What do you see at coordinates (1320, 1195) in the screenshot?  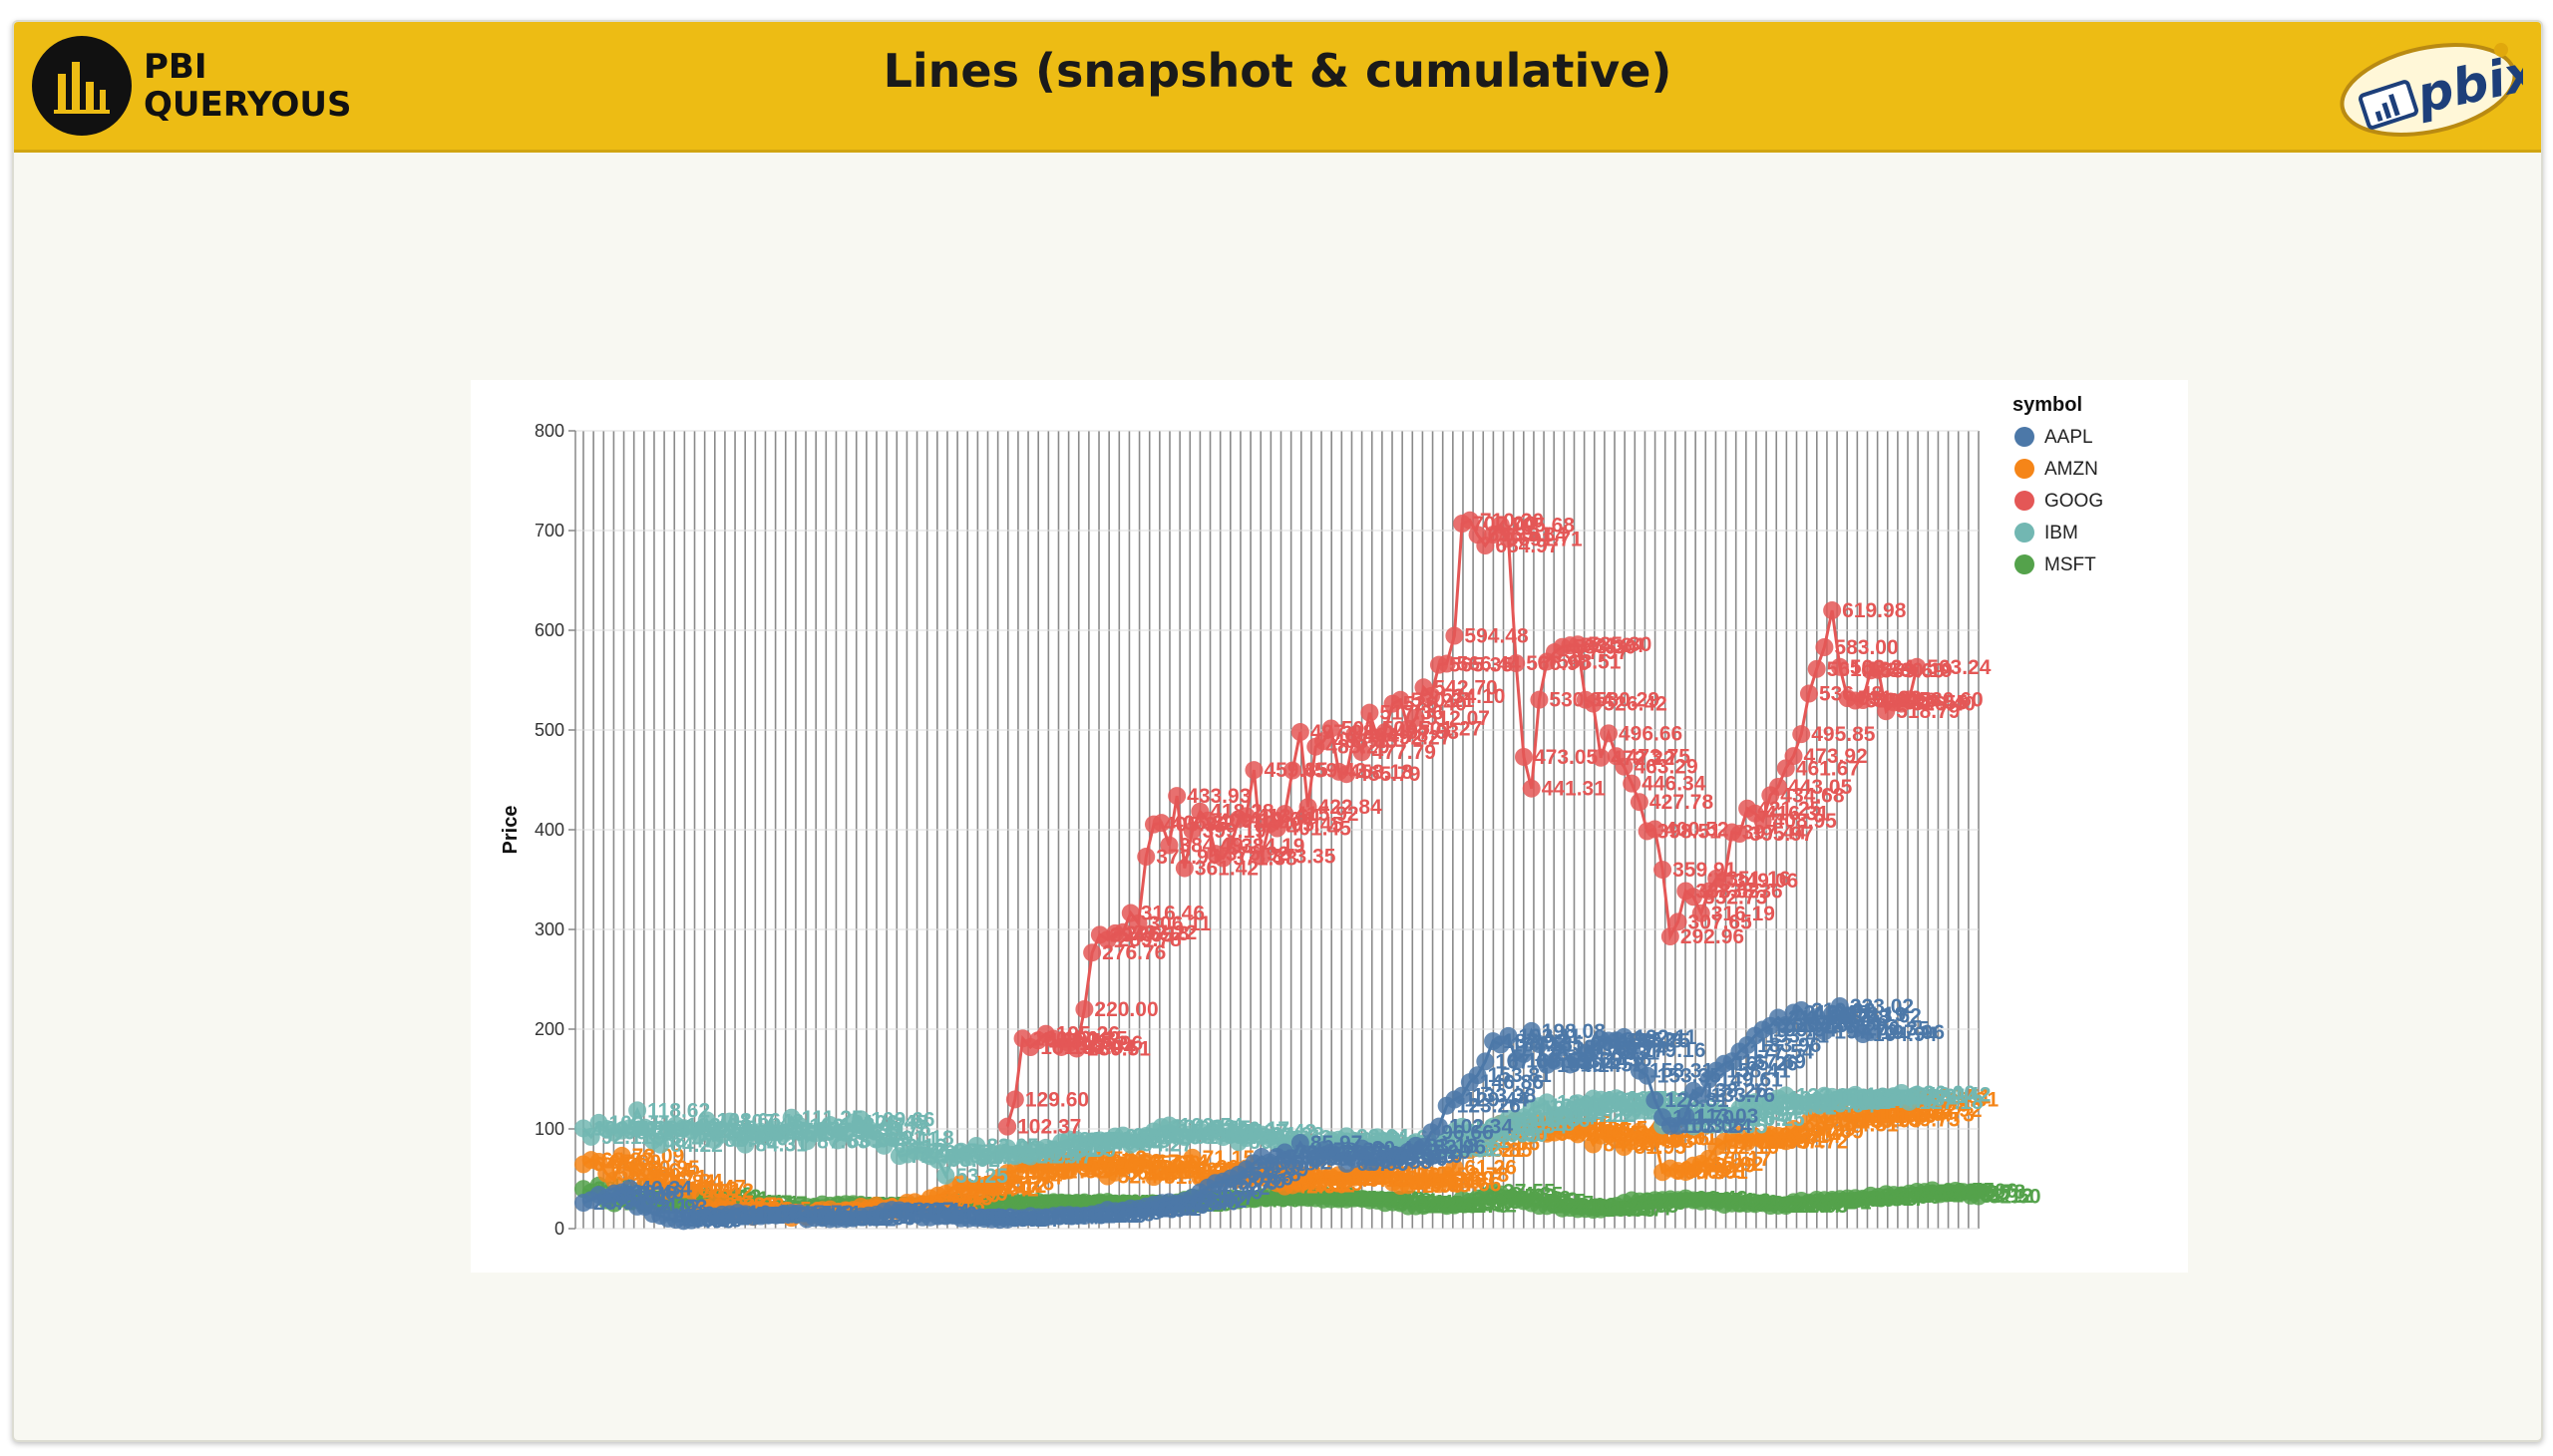 I see `data-label: 34.49` at bounding box center [1320, 1195].